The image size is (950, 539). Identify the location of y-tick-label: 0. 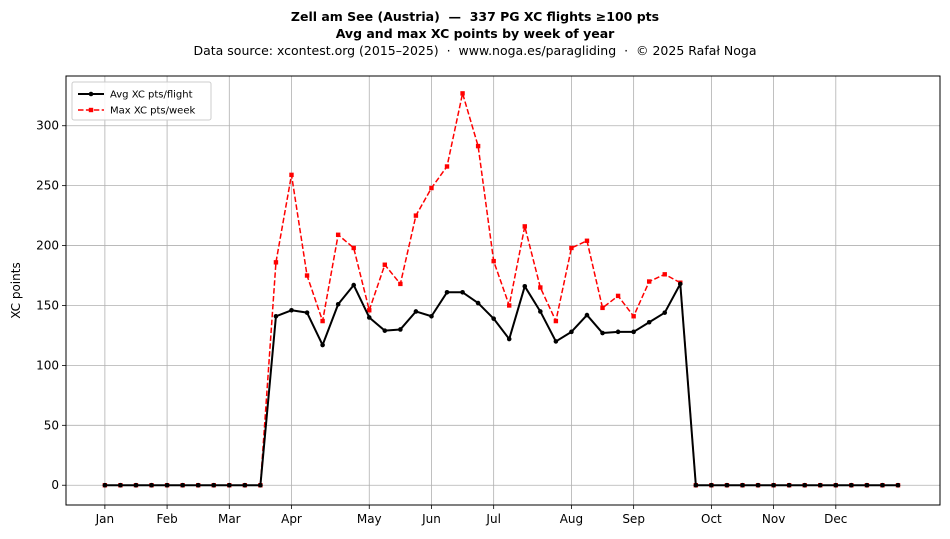
(55, 485).